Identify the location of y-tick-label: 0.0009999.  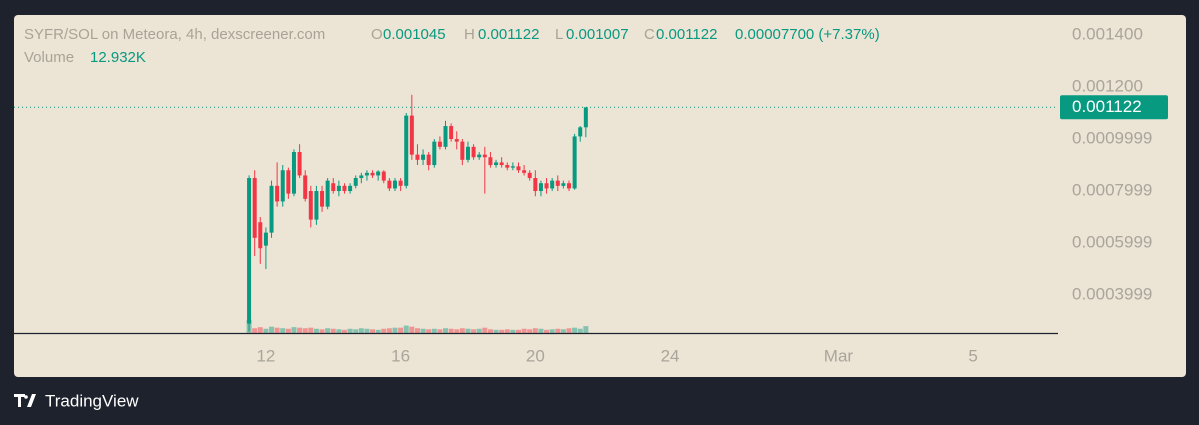
(1112, 138).